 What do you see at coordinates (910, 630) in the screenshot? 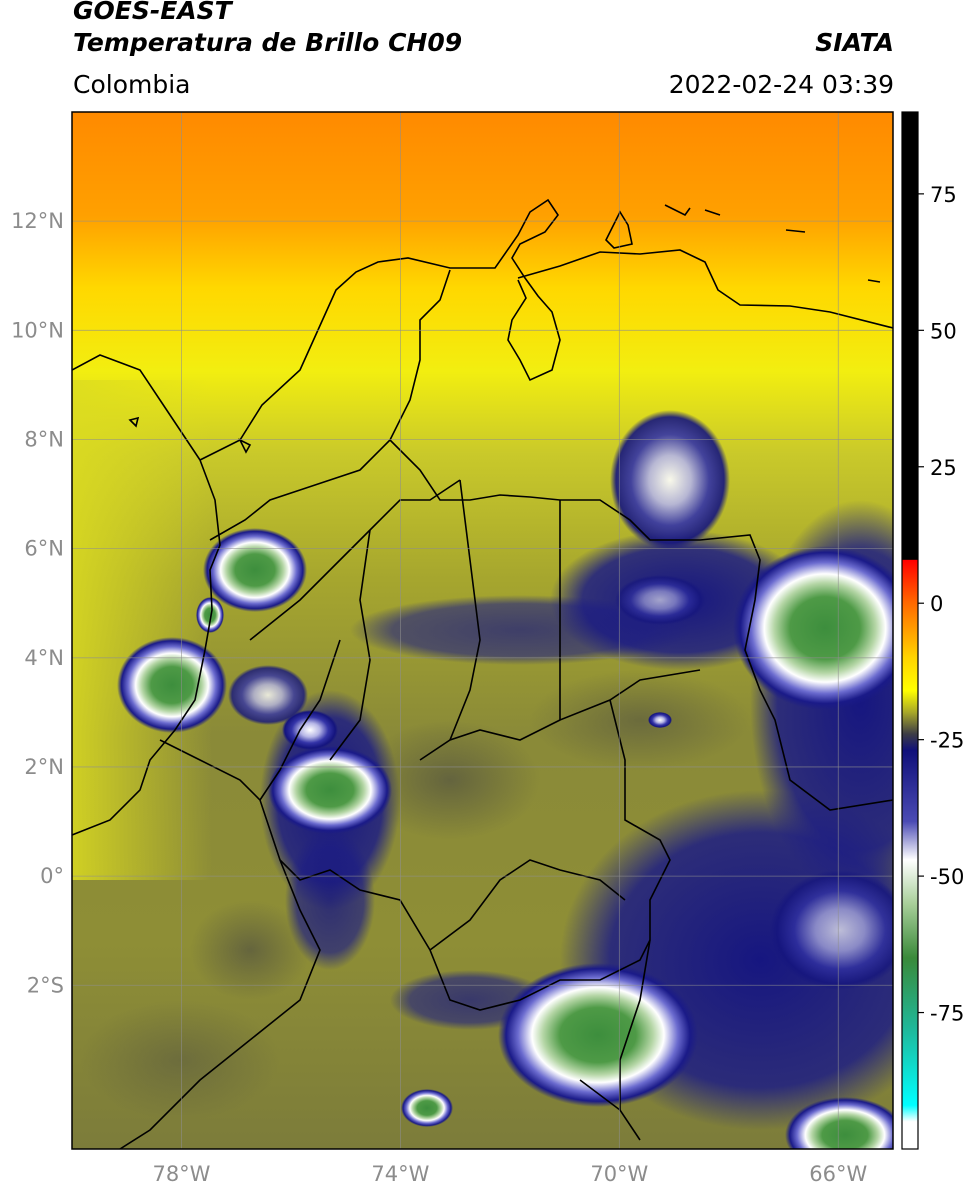
I see `colorbar-scale` at bounding box center [910, 630].